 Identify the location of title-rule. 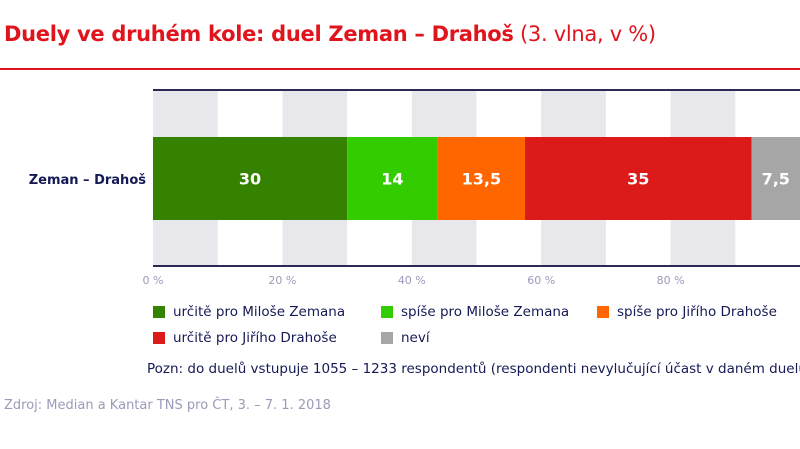
(400, 69).